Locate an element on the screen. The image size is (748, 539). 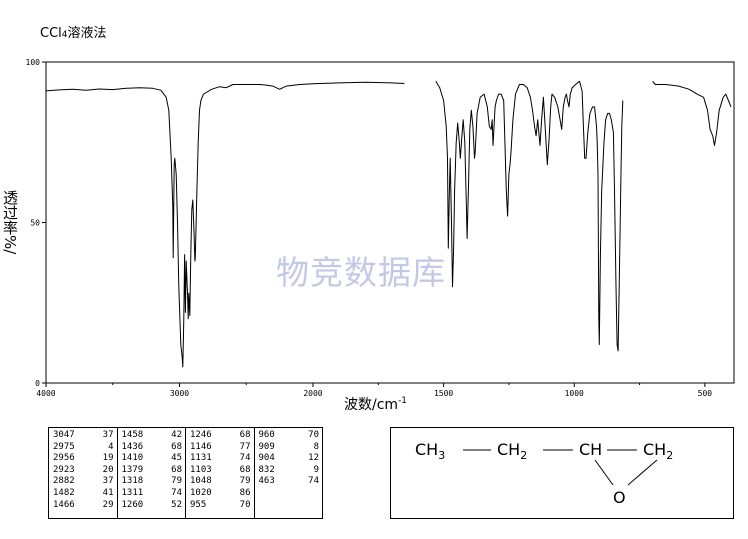
peak-wavenumber: 463 is located at coordinates (266, 481).